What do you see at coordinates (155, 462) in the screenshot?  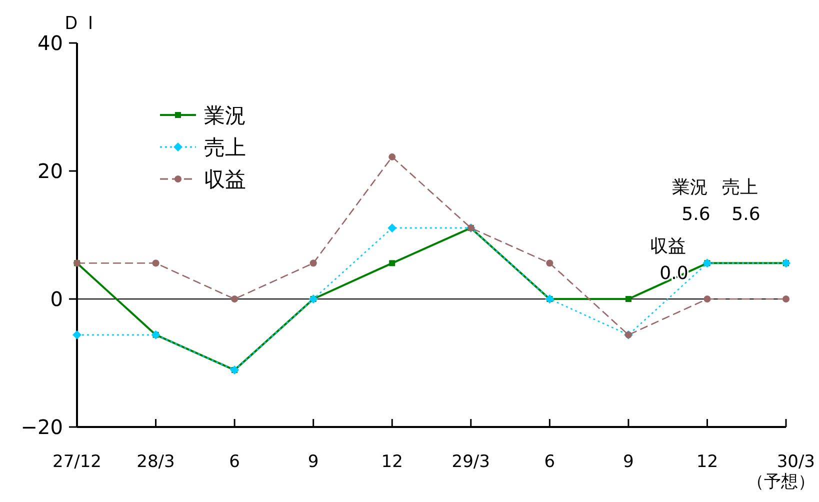 I see `x-tick-label: 28/3` at bounding box center [155, 462].